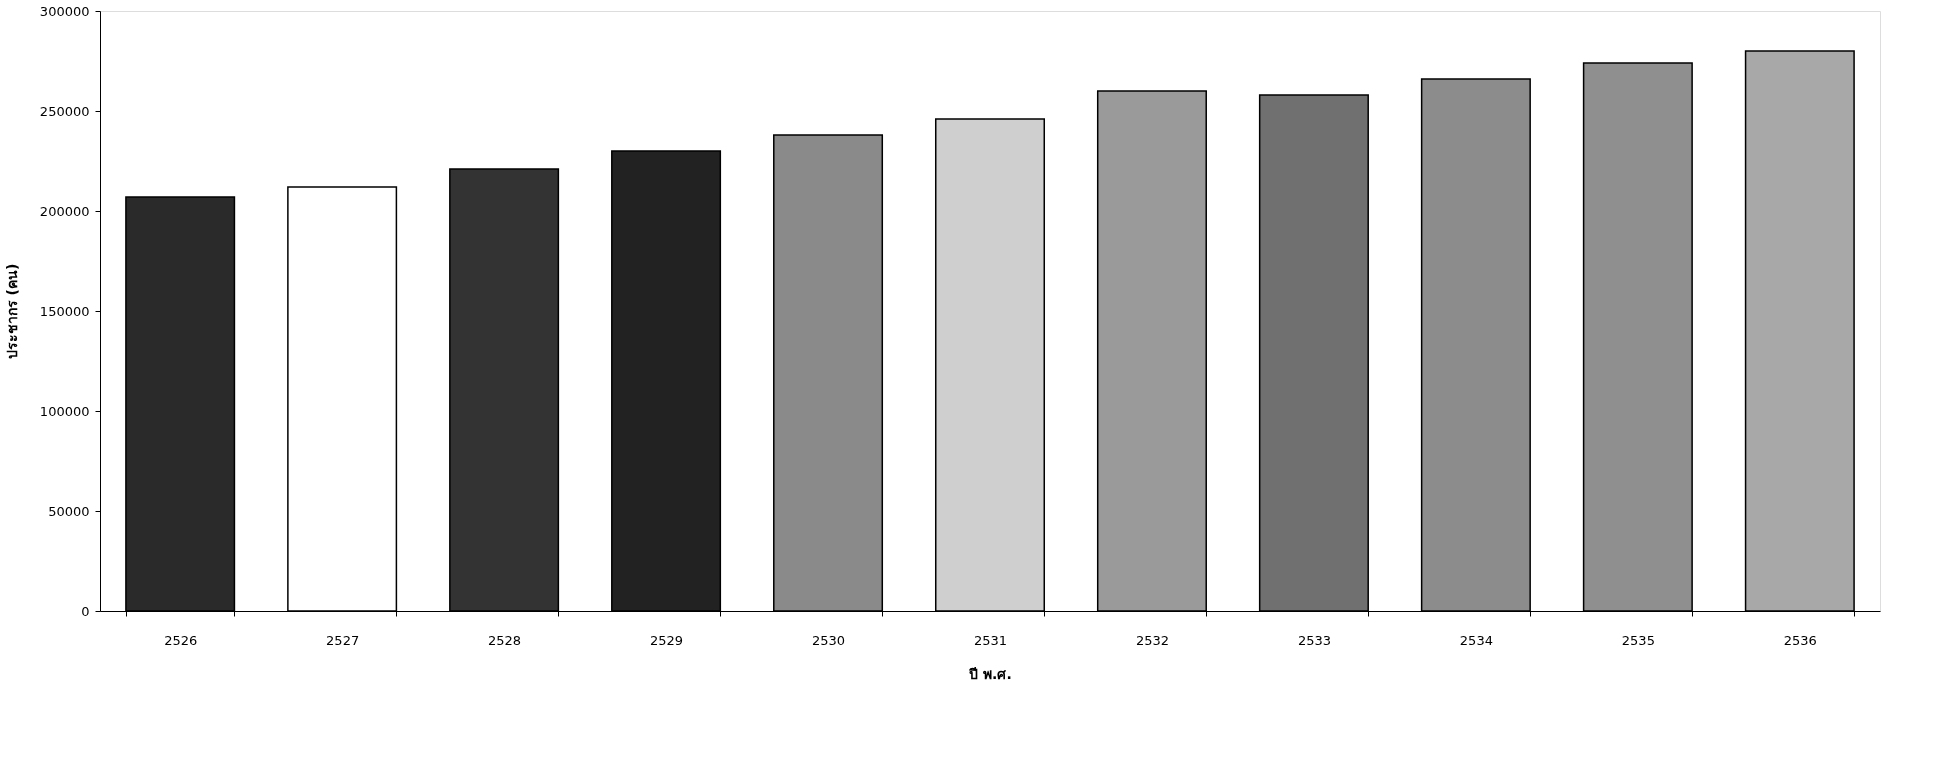 This screenshot has height=760, width=1935. I want to click on x-tick-label: 2530, so click(828, 640).